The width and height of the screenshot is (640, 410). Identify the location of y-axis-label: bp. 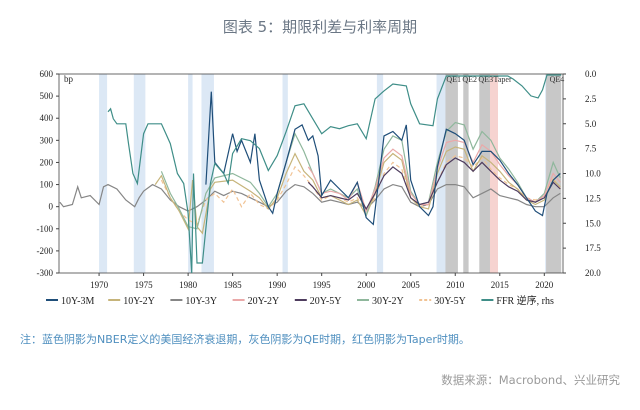
(69, 79).